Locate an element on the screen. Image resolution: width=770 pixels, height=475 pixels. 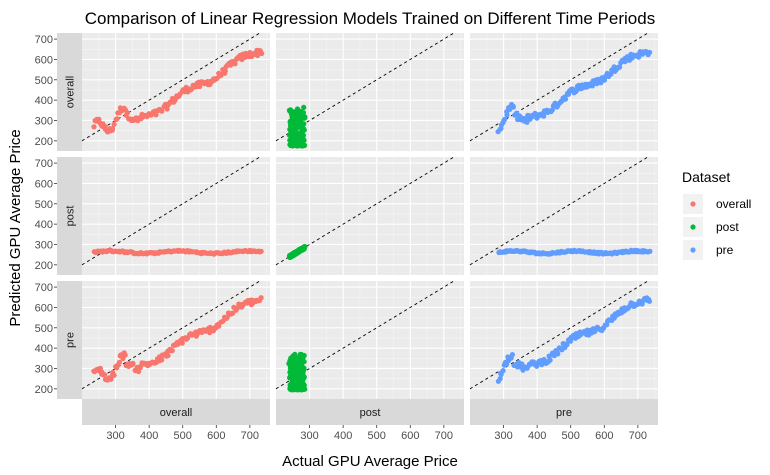
row-strip-pre is located at coordinates (69, 340).